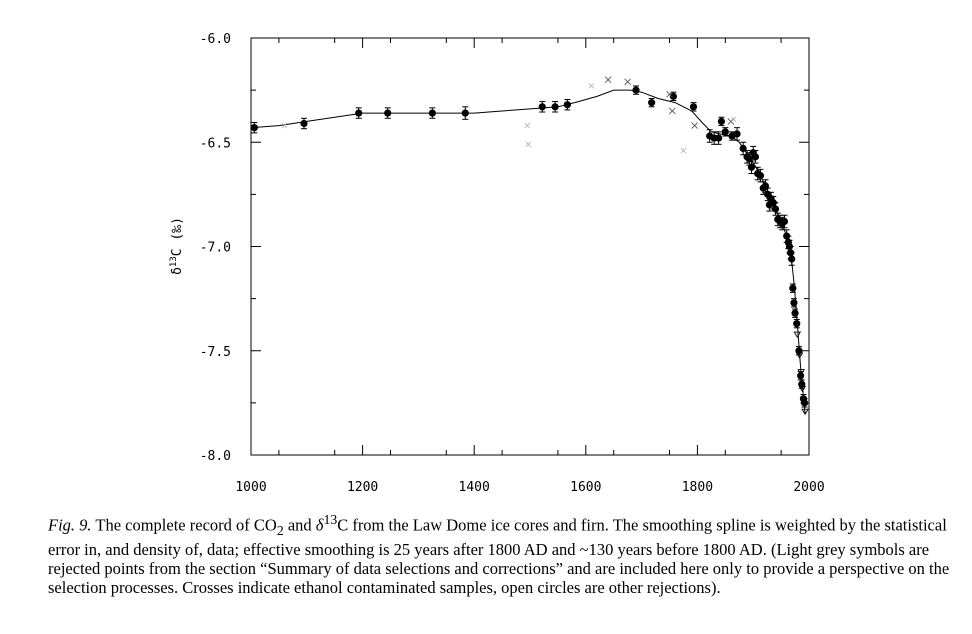 The width and height of the screenshot is (972, 634). What do you see at coordinates (215, 352) in the screenshot?
I see `y-tick-label: -7.5` at bounding box center [215, 352].